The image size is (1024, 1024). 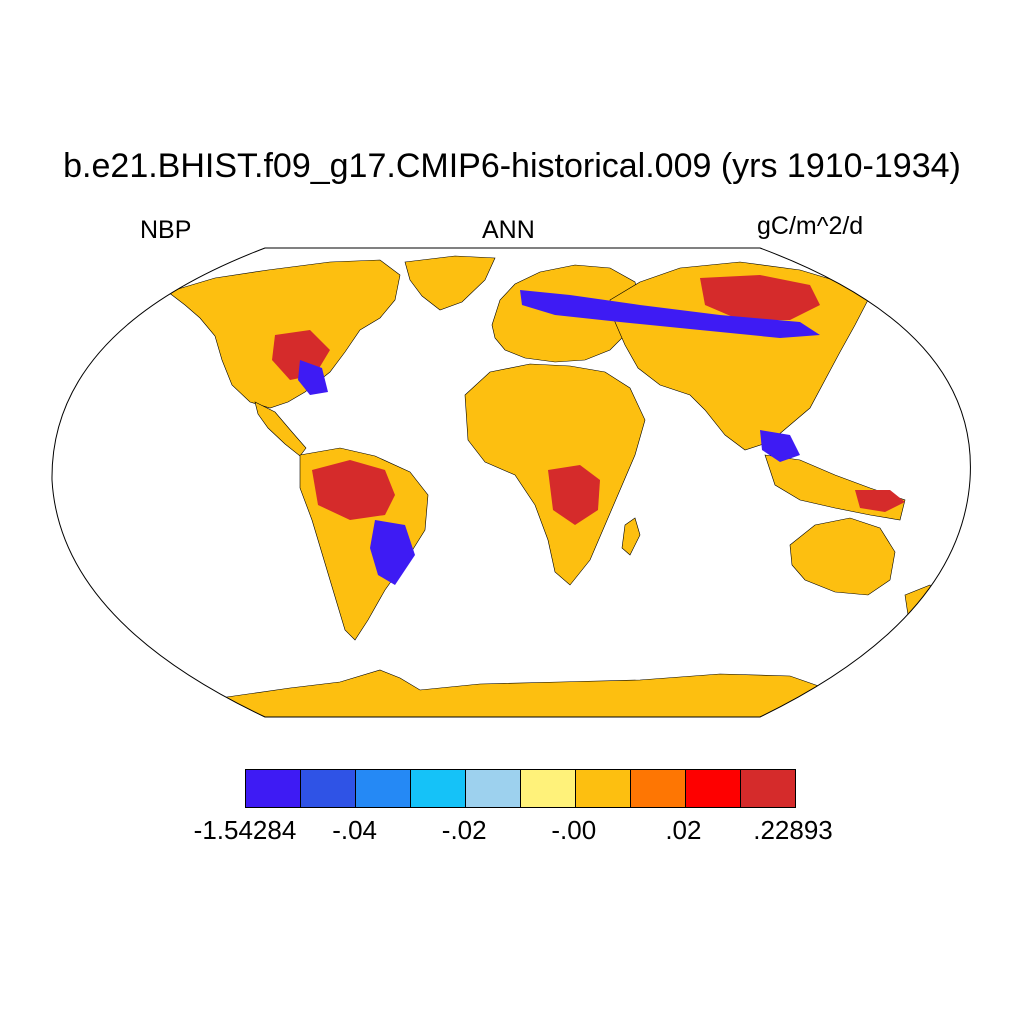 I want to click on units-label: gC/m^2/d, so click(x=810, y=226).